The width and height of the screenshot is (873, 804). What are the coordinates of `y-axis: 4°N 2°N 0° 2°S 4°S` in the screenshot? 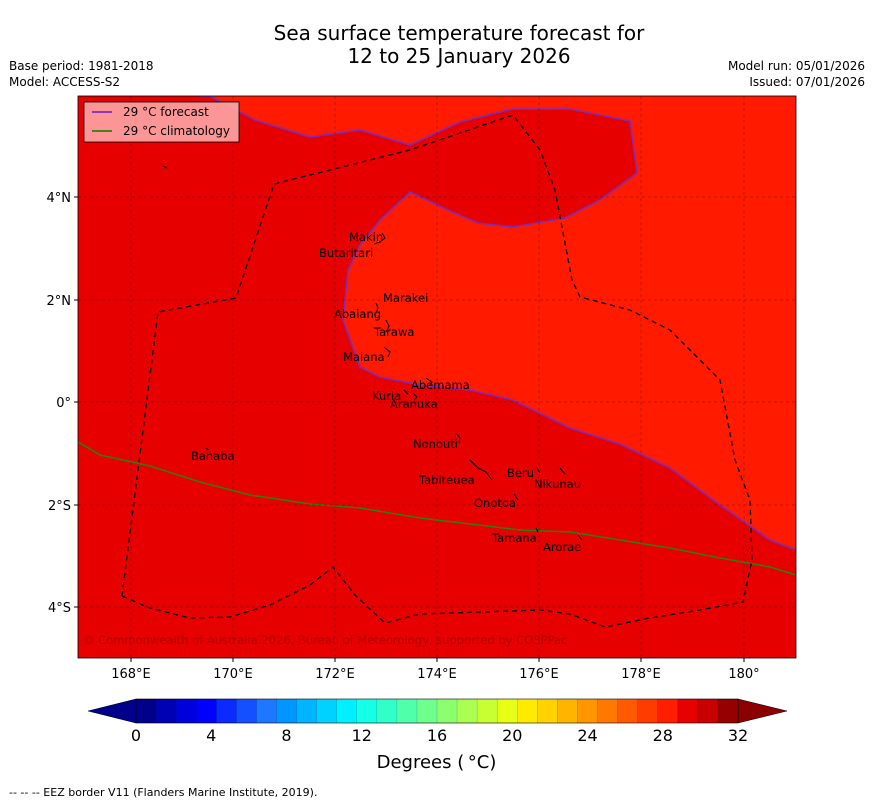 It's located at (62, 403).